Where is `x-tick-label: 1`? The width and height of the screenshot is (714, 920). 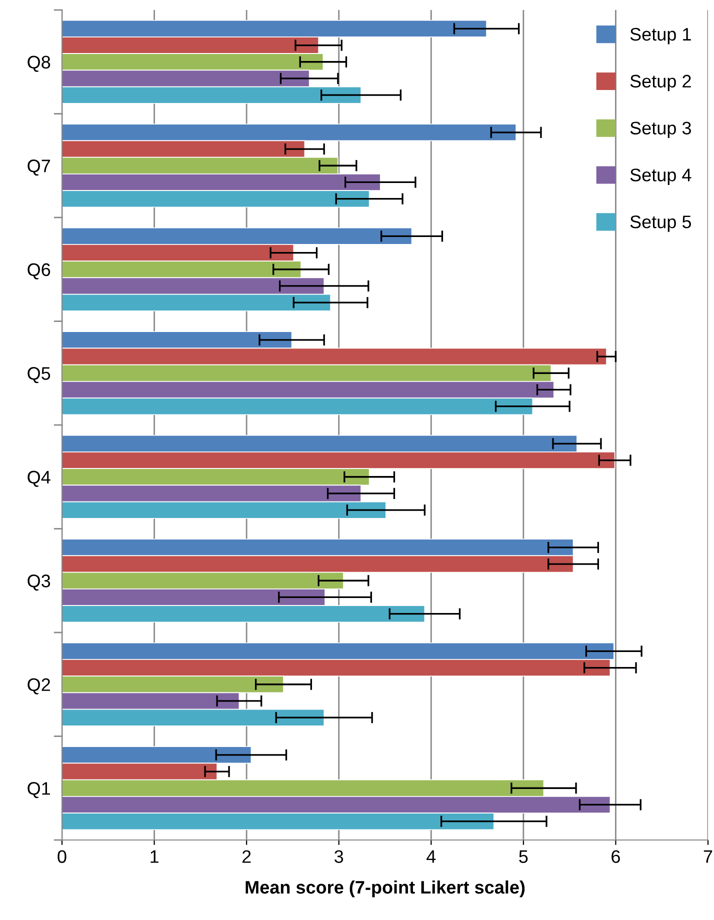
x-tick-label: 1 is located at coordinates (154, 856).